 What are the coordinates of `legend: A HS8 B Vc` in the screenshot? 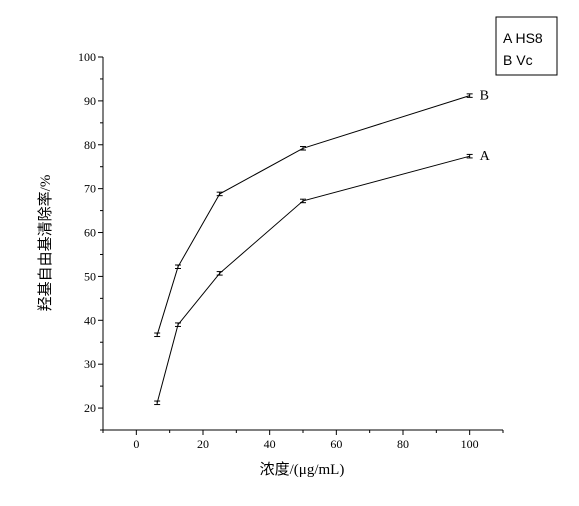 It's located at (526, 46).